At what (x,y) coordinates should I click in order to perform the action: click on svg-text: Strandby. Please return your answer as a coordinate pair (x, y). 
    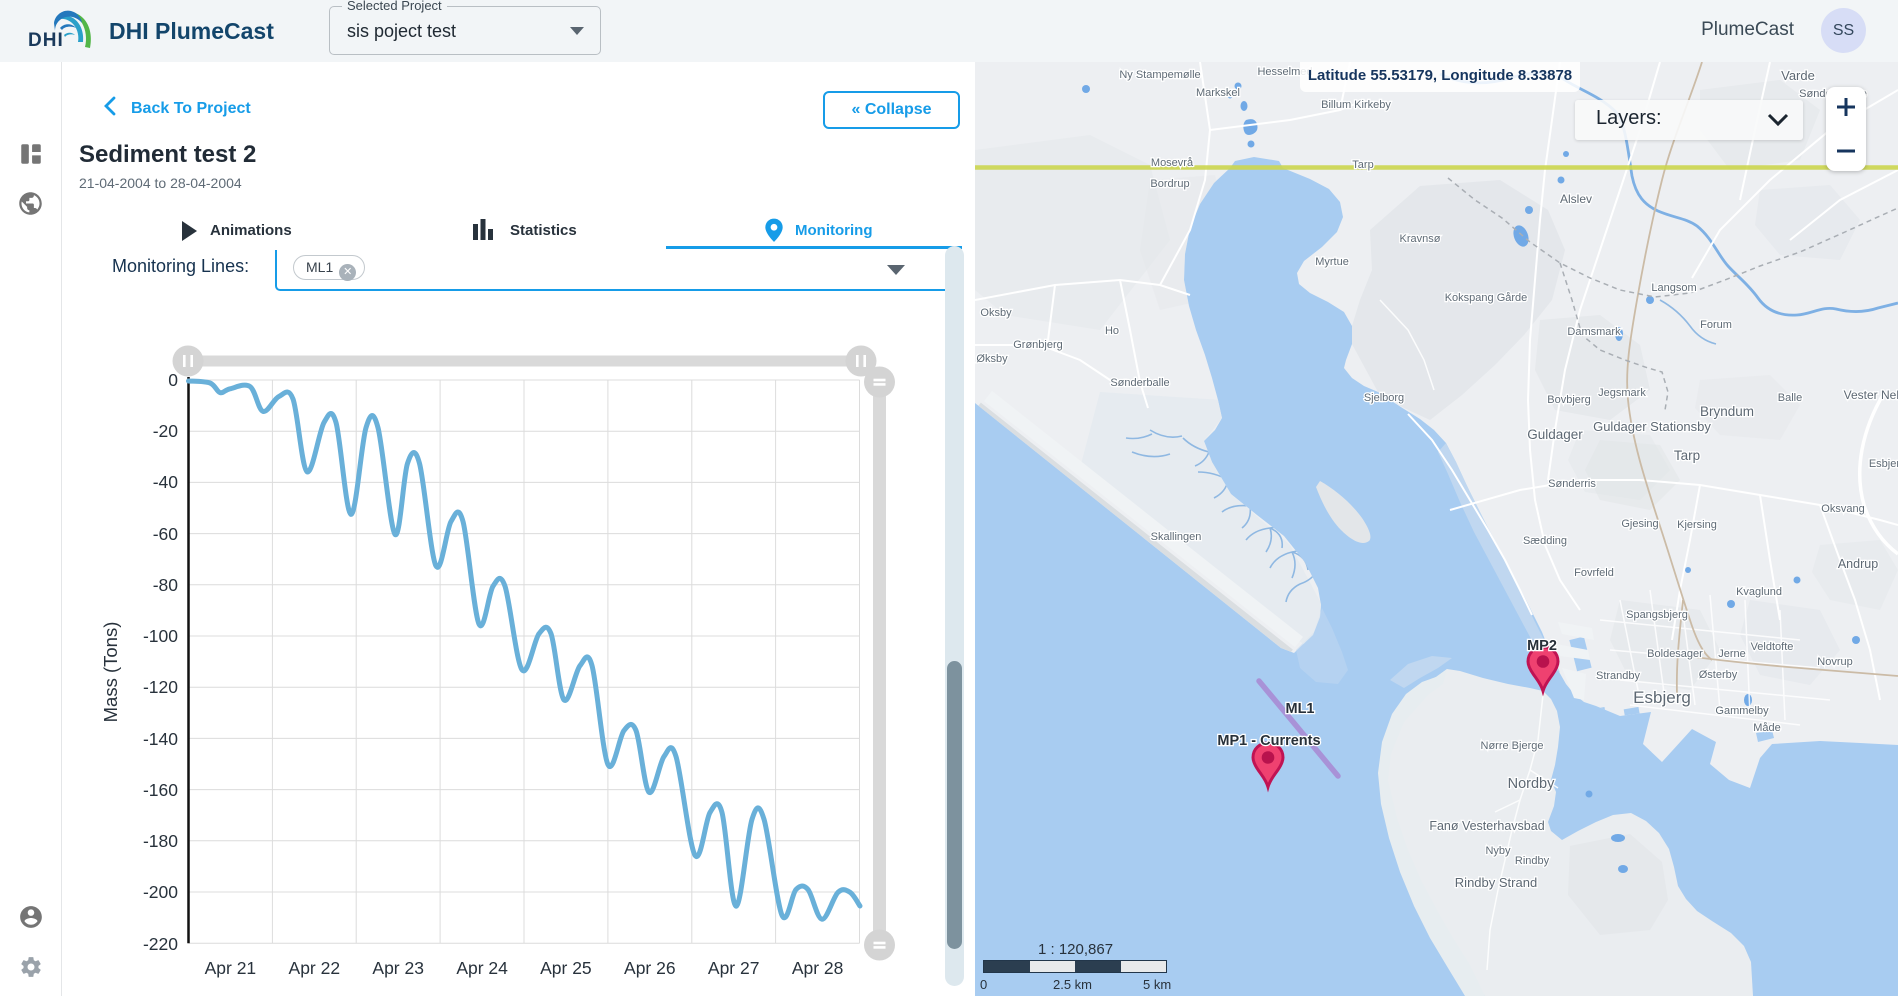
    Looking at the image, I should click on (1618, 676).